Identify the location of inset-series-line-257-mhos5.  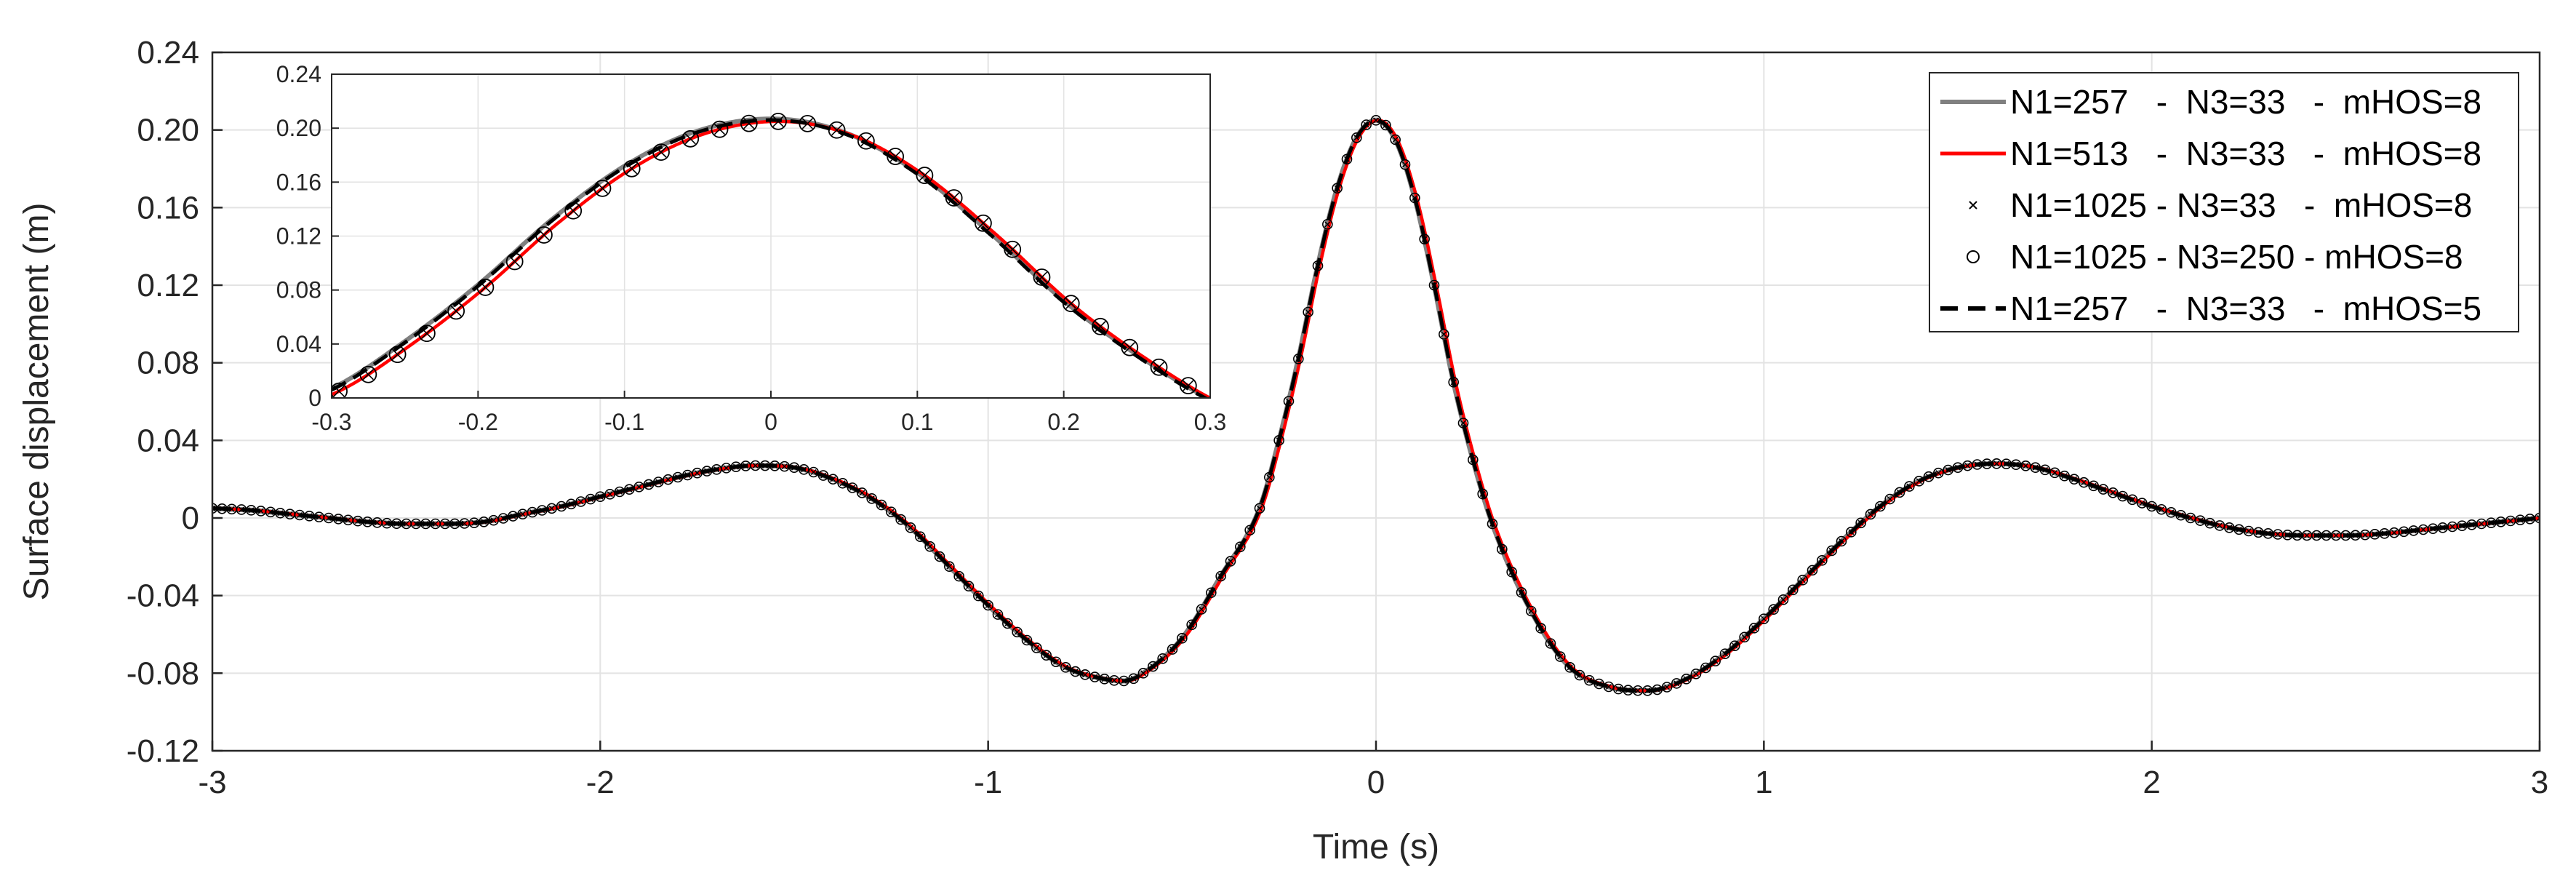
(770, 258).